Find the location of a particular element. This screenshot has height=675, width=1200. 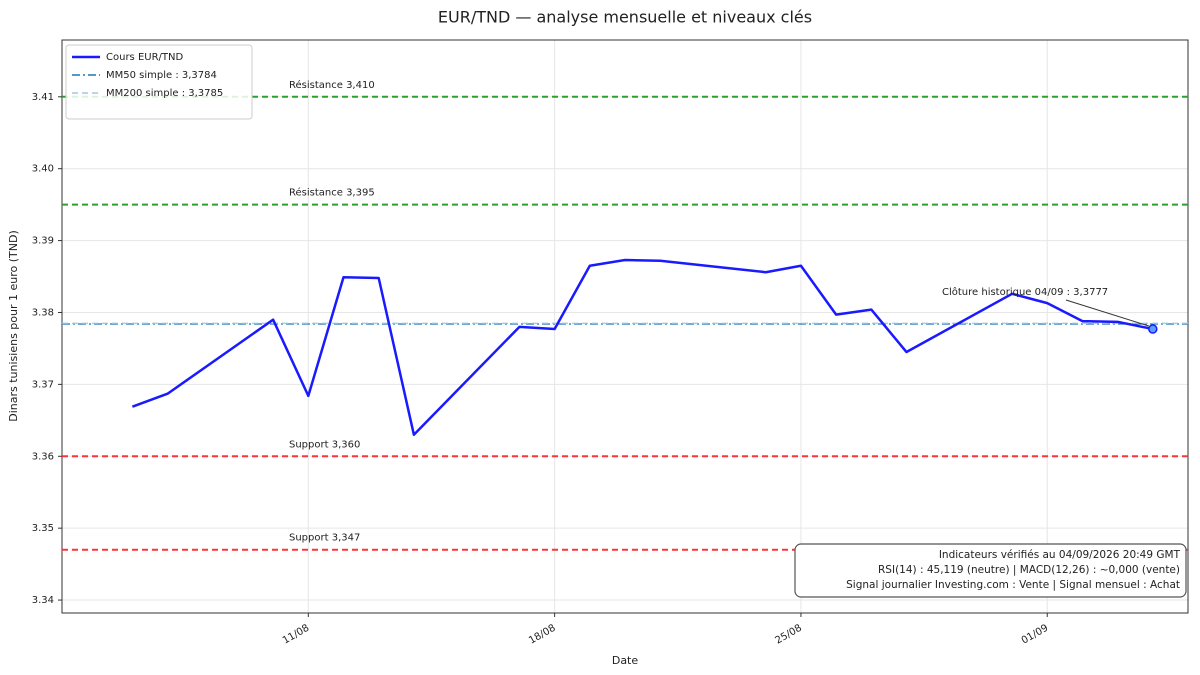

y-tick-label: 3.35 is located at coordinates (43, 528).